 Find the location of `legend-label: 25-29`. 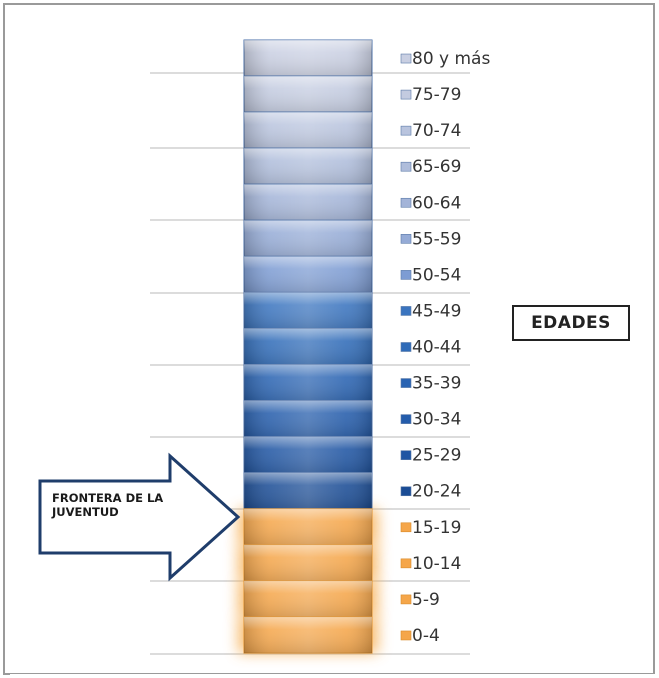

legend-label: 25-29 is located at coordinates (436, 456).